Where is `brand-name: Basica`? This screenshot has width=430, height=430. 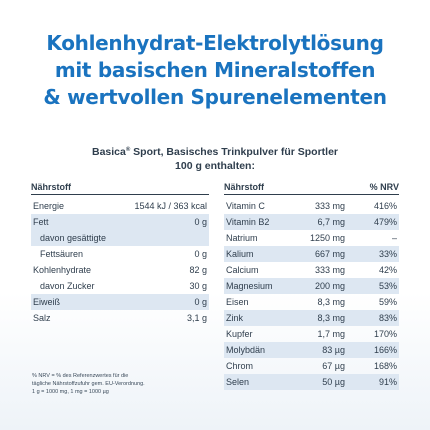
brand-name: Basica is located at coordinates (108, 152).